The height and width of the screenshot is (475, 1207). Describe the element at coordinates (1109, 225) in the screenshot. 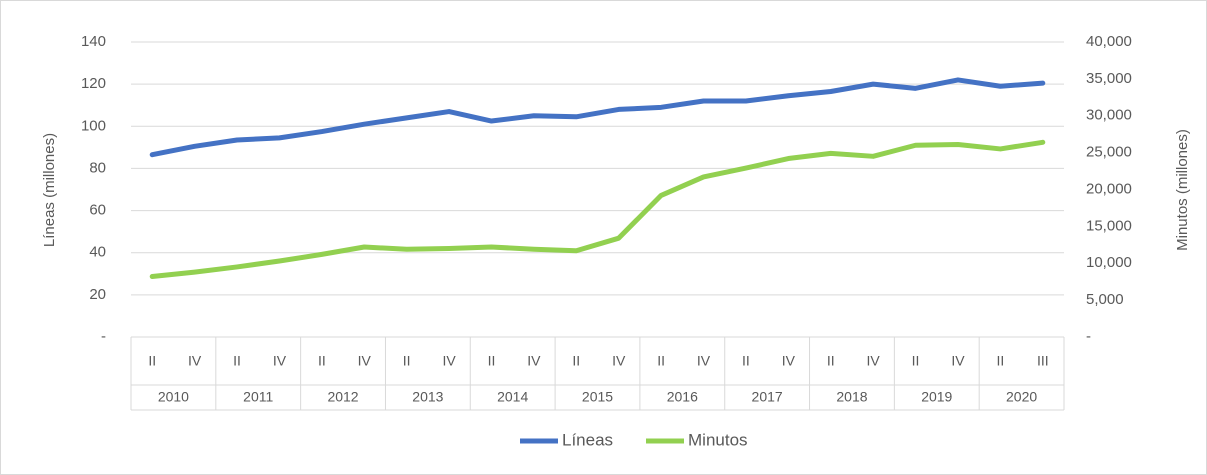

I see `y2-tick-label: 15,000` at that location.